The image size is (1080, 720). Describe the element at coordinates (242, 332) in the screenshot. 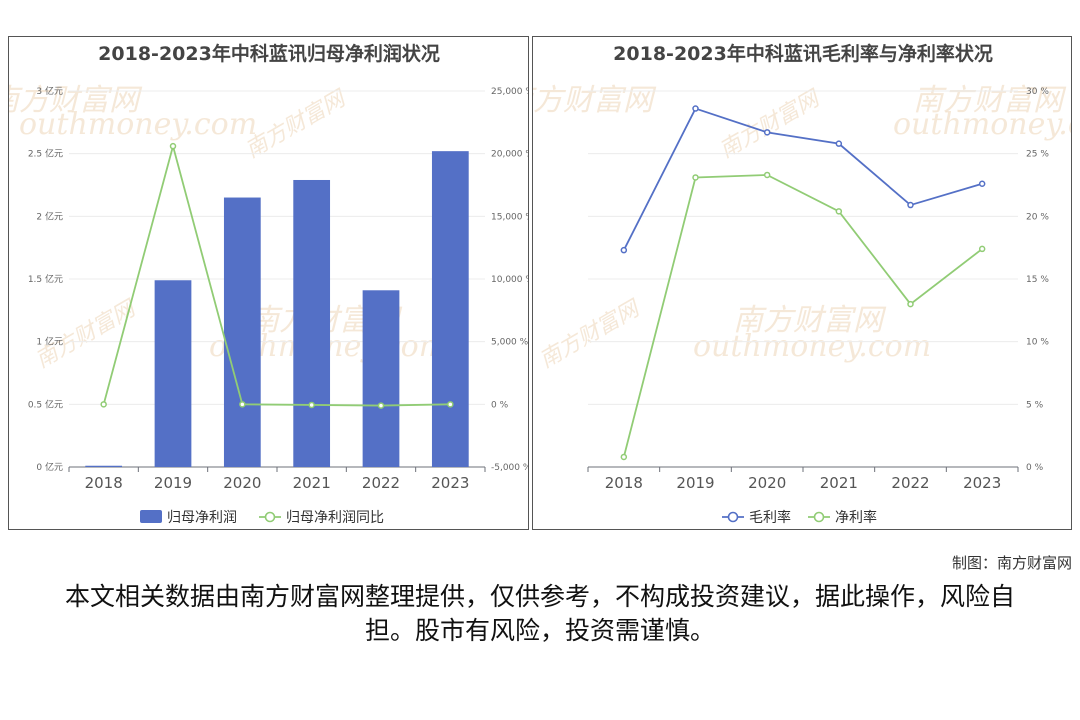

I see `bar-2020` at that location.